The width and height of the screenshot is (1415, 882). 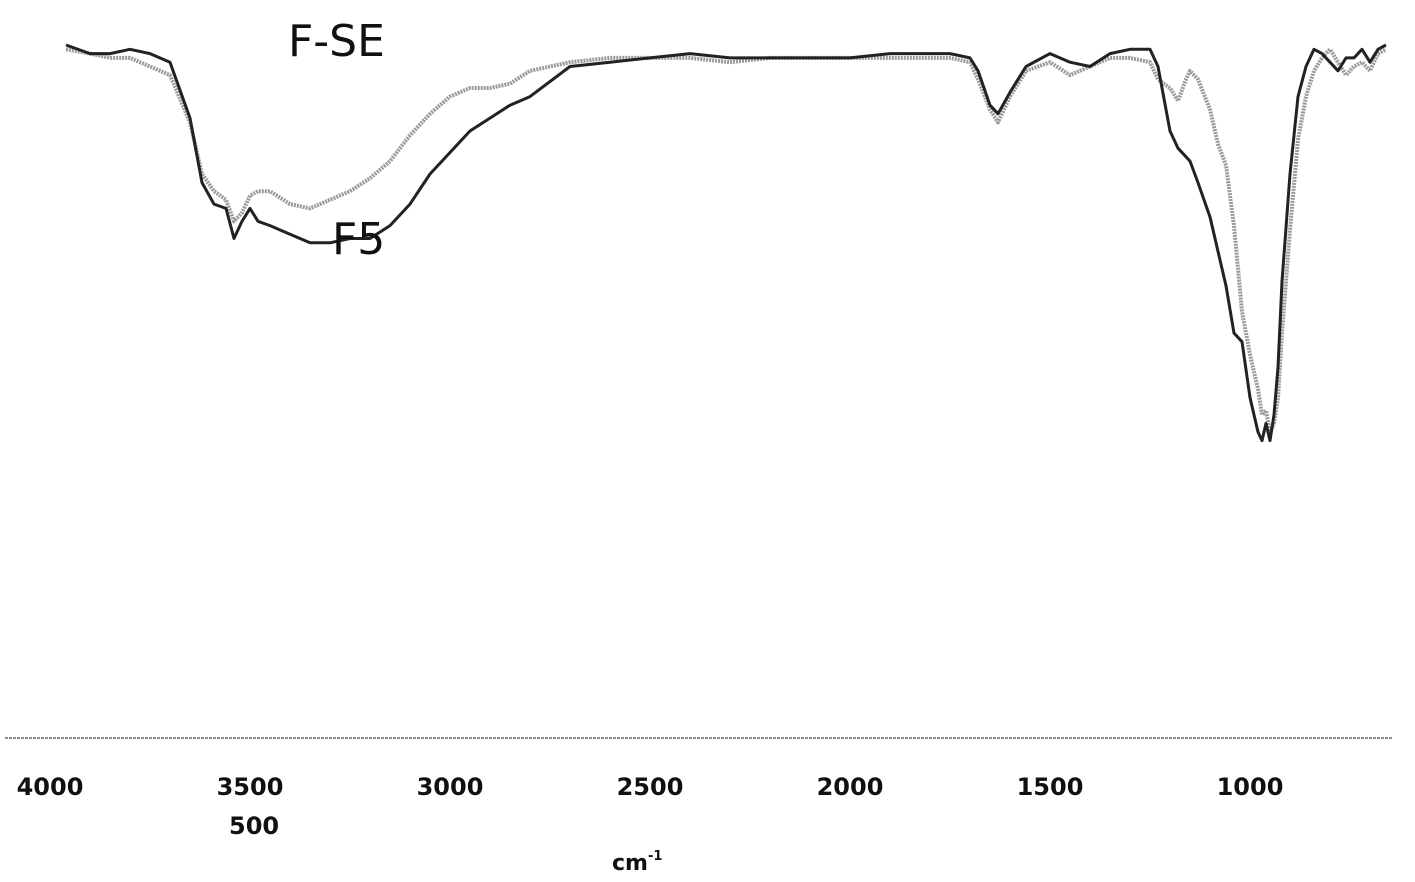 What do you see at coordinates (630, 863) in the screenshot?
I see `x-axis-unit: cm` at bounding box center [630, 863].